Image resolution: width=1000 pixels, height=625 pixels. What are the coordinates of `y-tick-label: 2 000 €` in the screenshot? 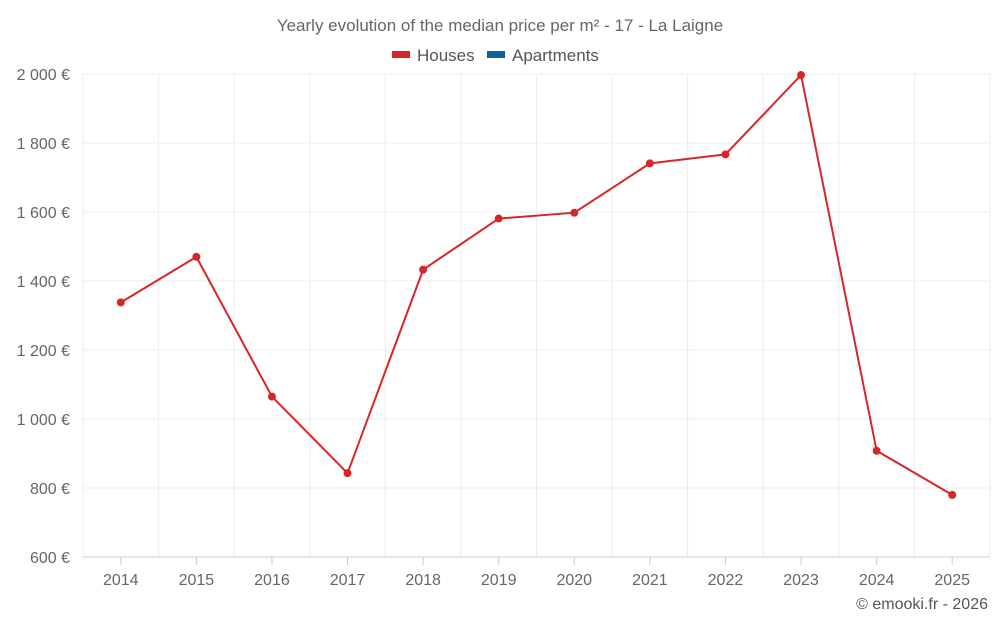 It's located at (43, 75).